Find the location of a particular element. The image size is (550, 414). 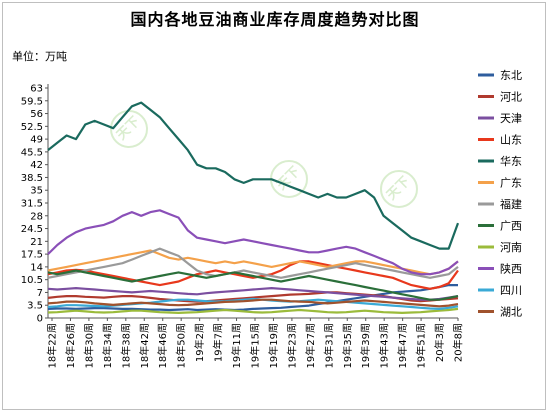

x-tick-label: 19年7周 is located at coordinates (218, 342).